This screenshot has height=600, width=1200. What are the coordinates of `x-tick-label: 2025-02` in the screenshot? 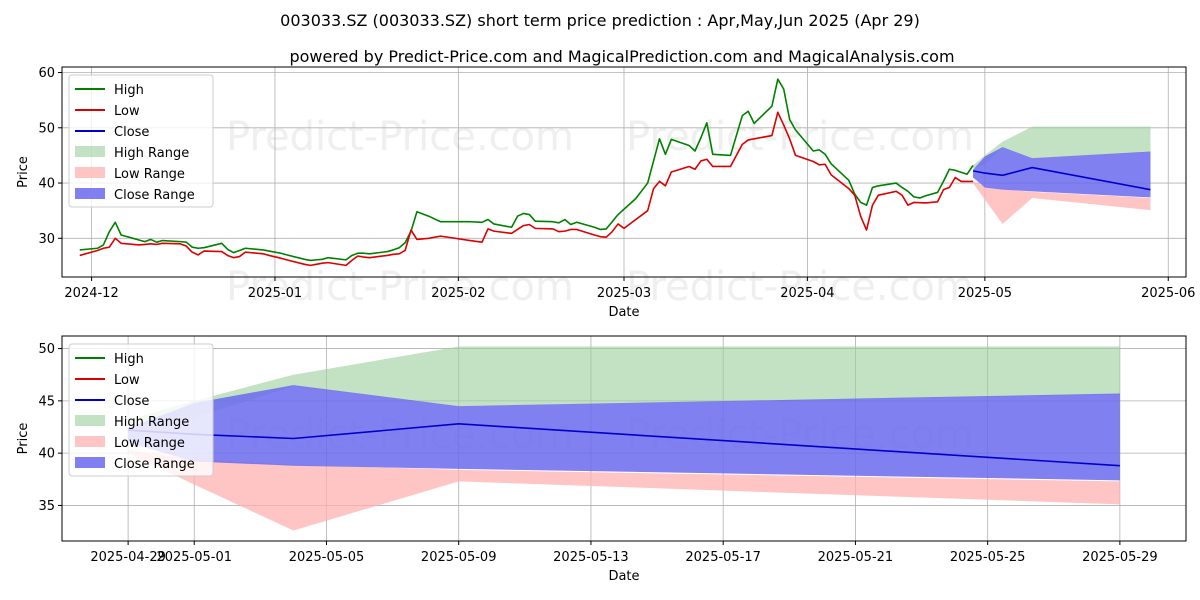 It's located at (458, 293).